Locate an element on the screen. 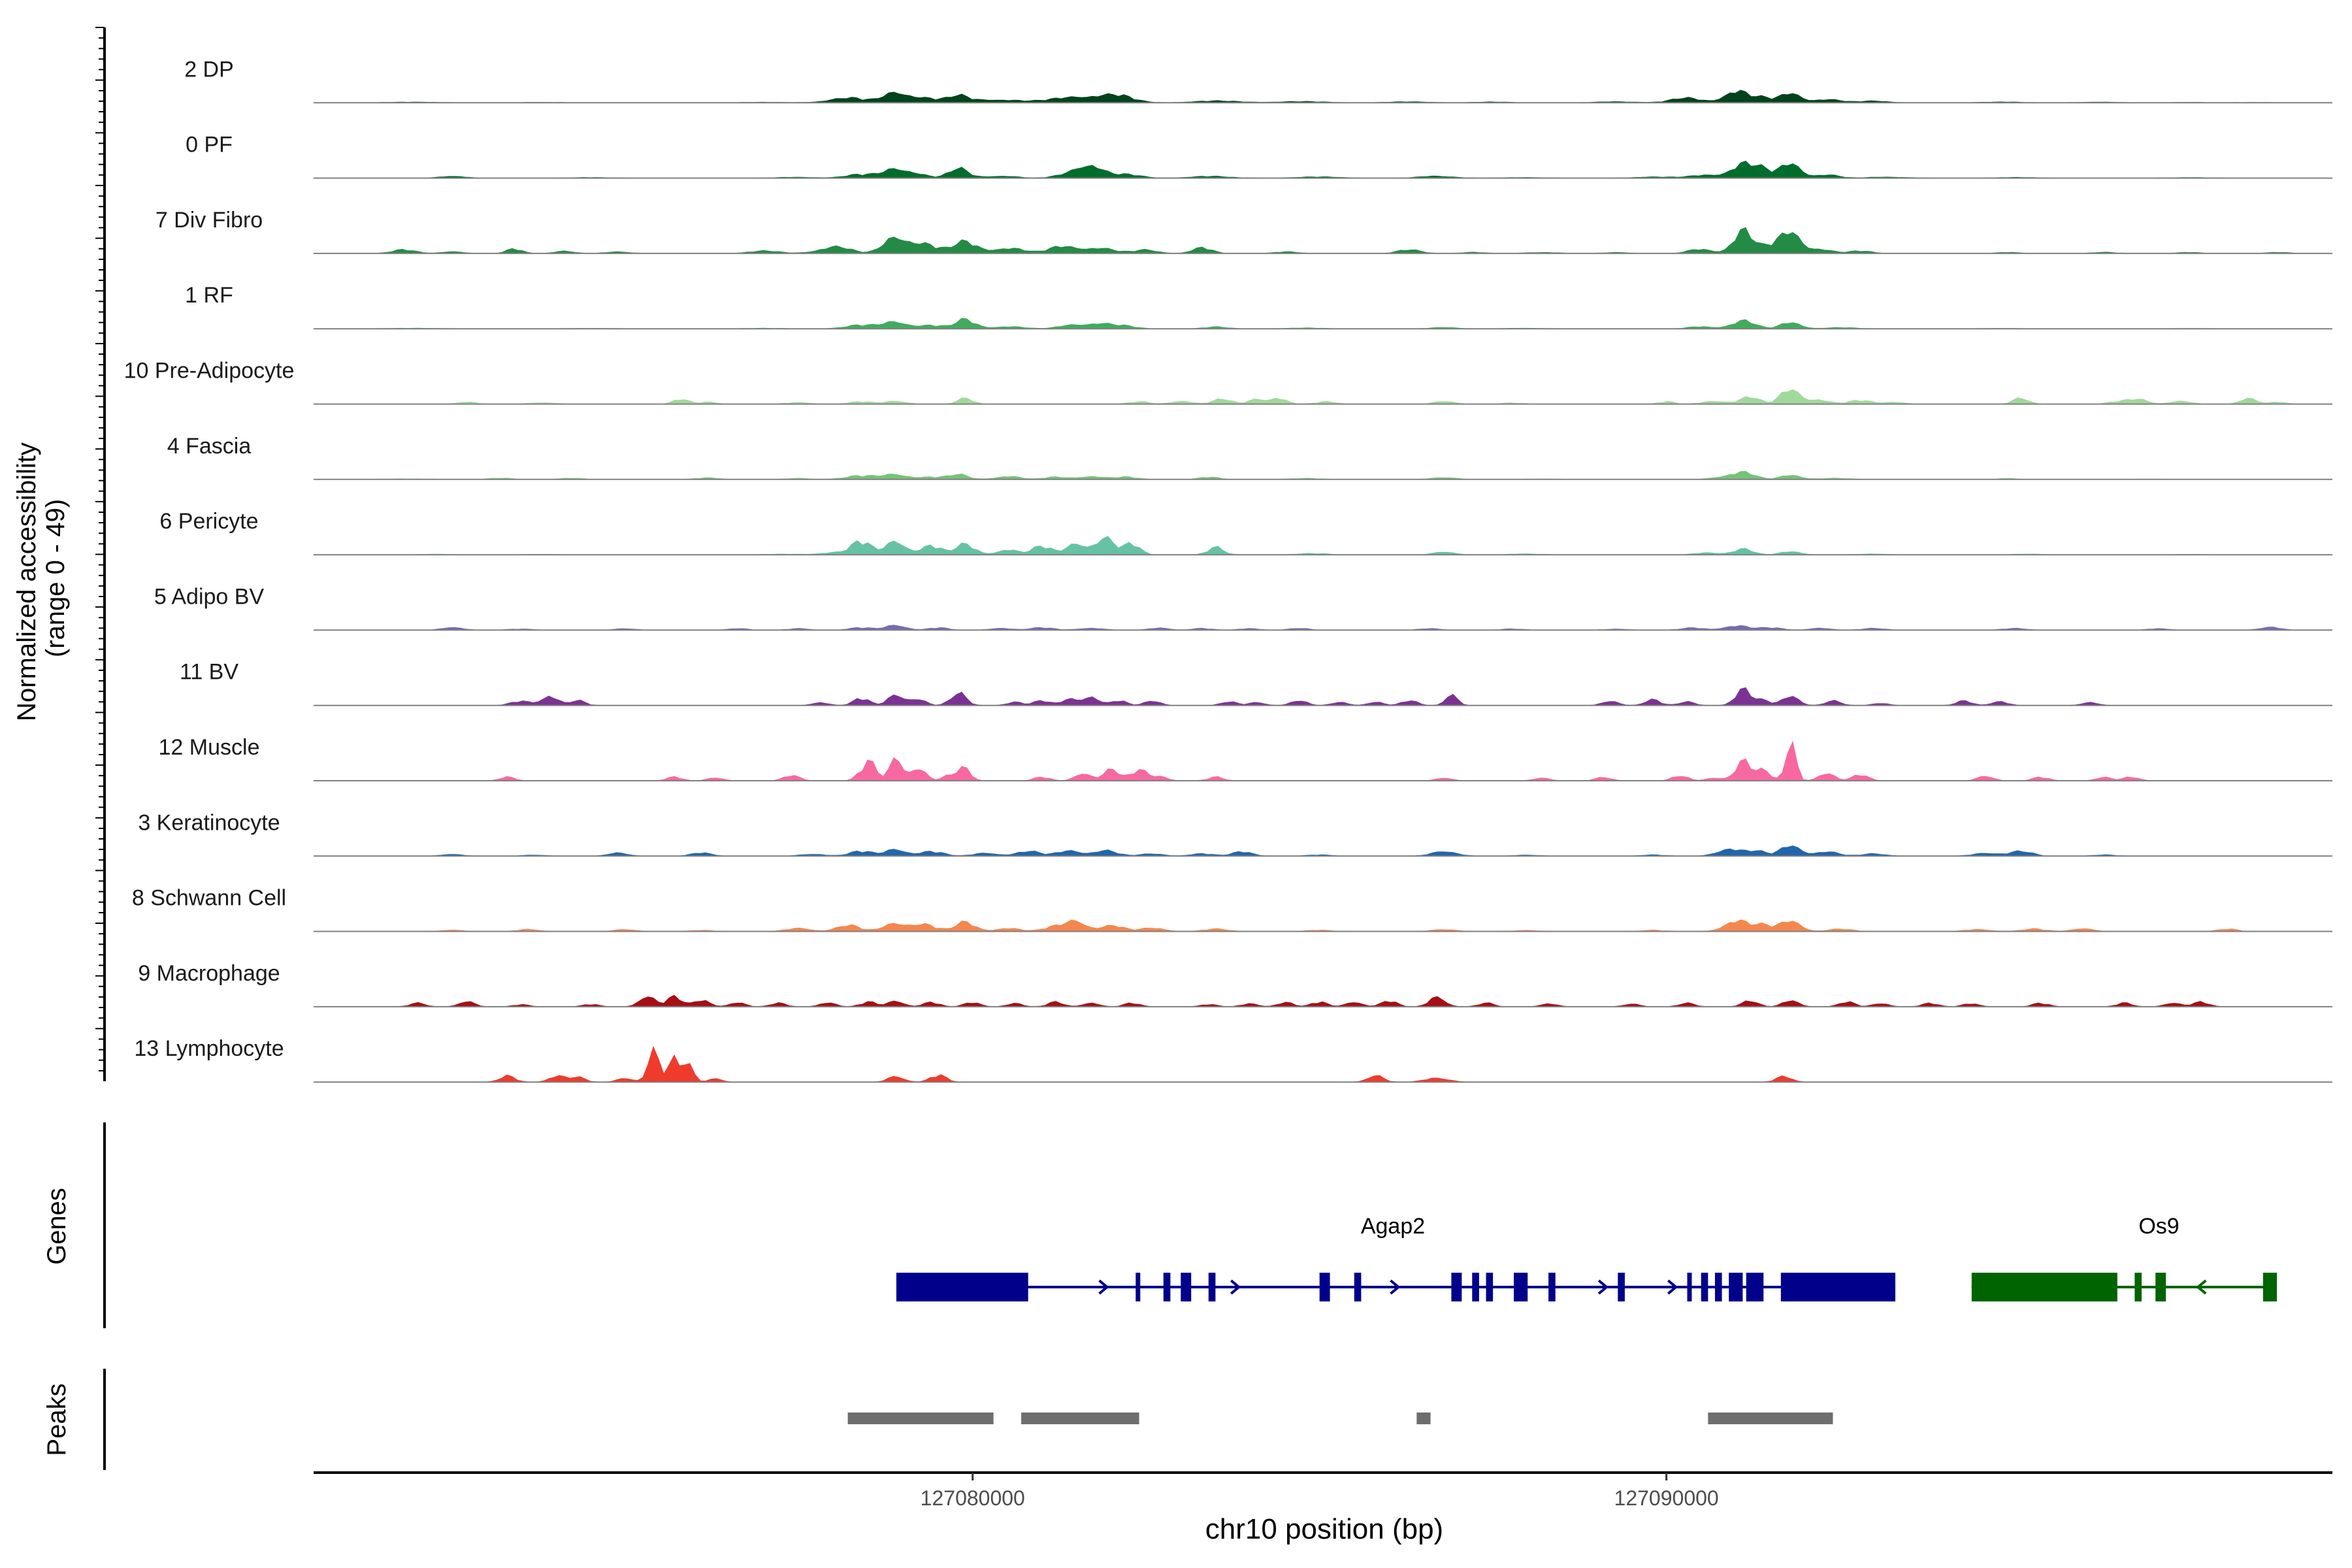  track-12-muscle: 12 Muscle is located at coordinates (1245, 758).